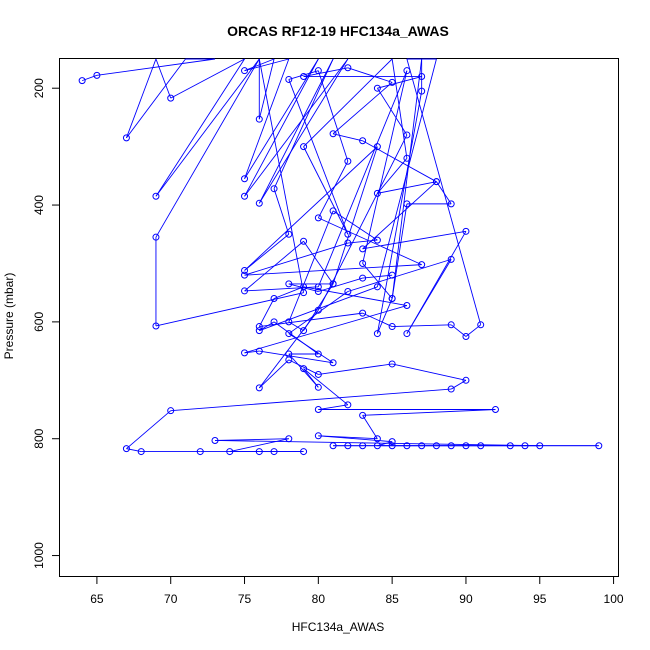  I want to click on x-axis: 65 70 75 80 85 90 95 100, so click(357, 591).